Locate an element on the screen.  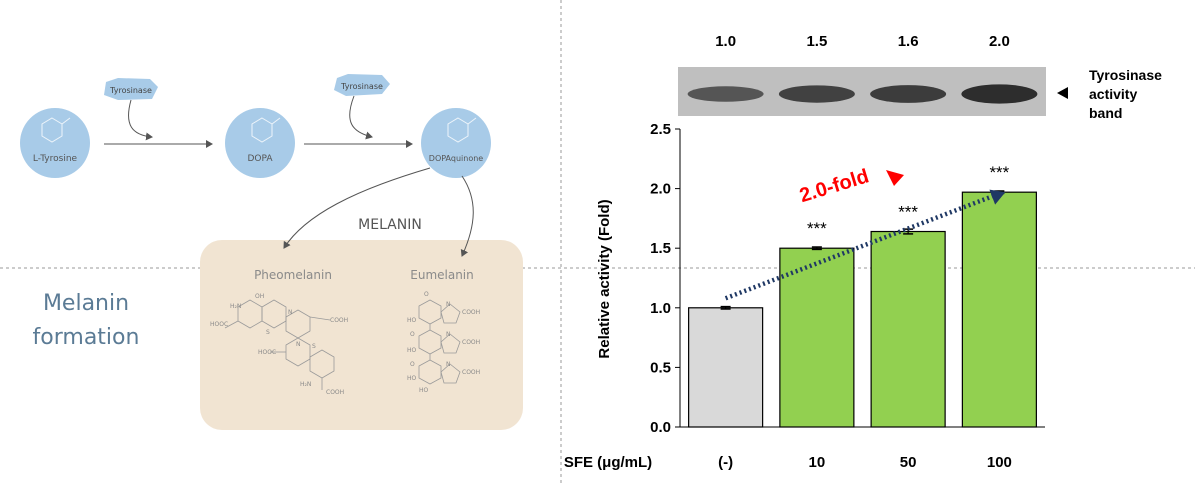
x-tick-label: (-) is located at coordinates (725, 462).